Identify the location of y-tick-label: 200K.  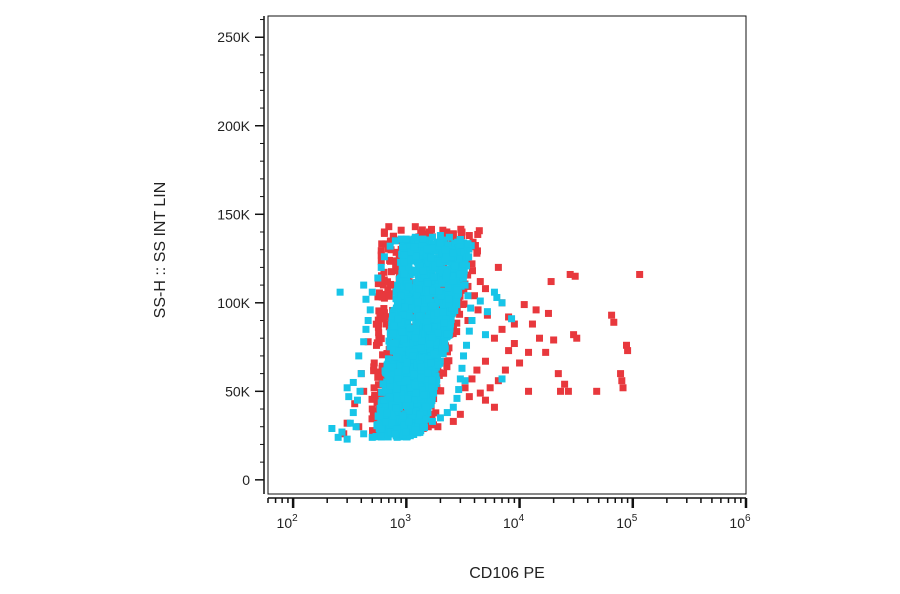
(233, 126).